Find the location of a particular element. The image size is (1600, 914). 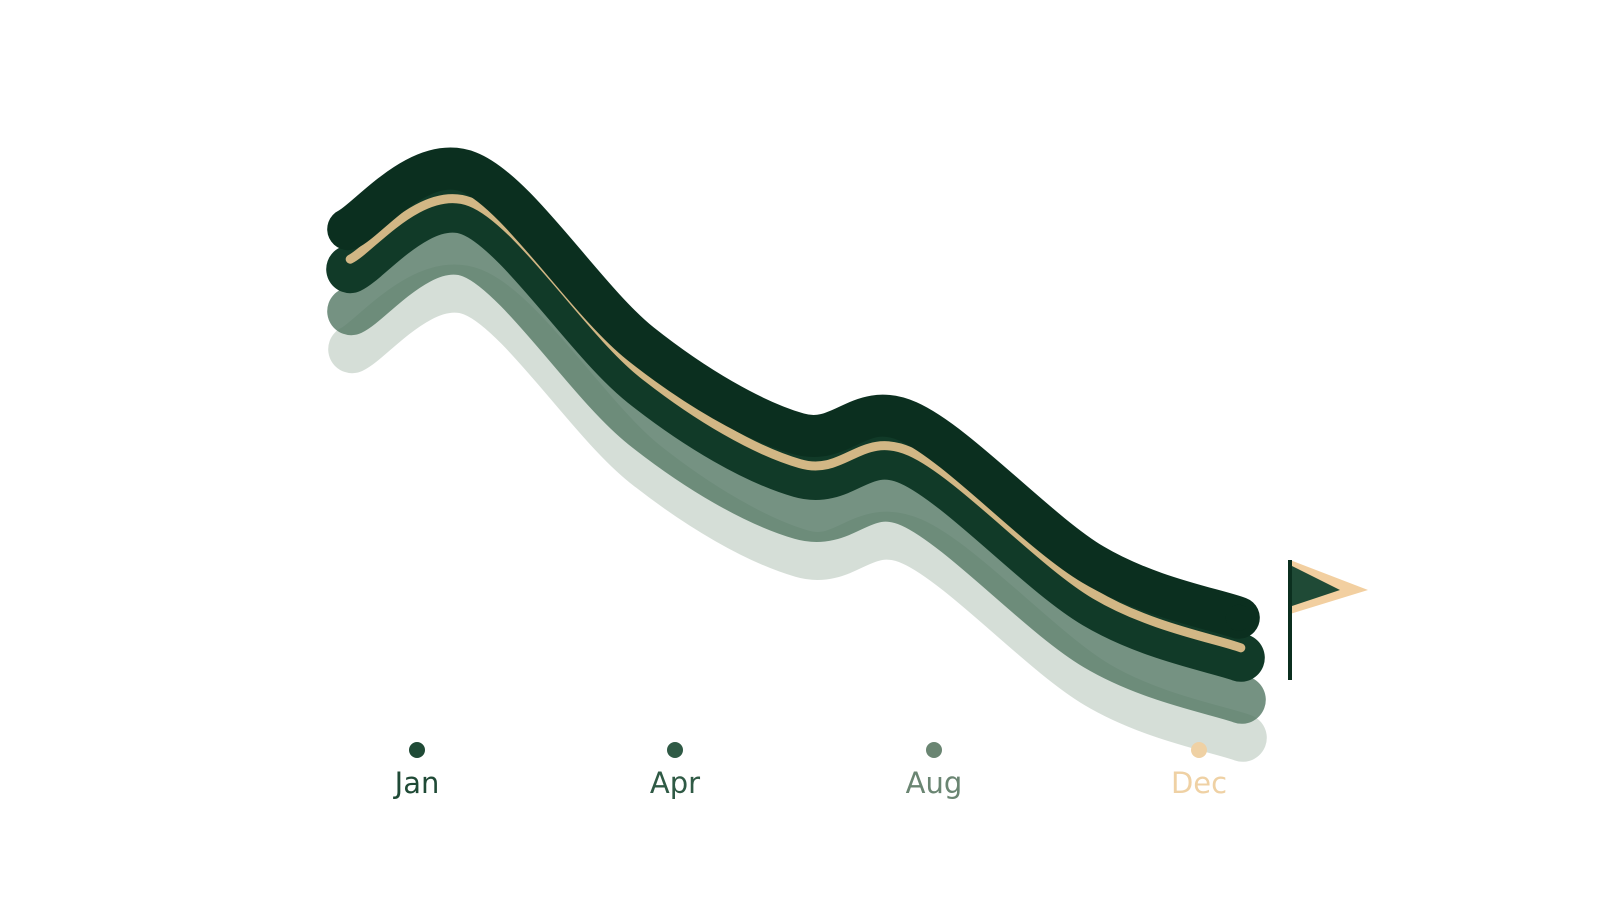

x-tick-label-jan: Jan is located at coordinates (416, 783).